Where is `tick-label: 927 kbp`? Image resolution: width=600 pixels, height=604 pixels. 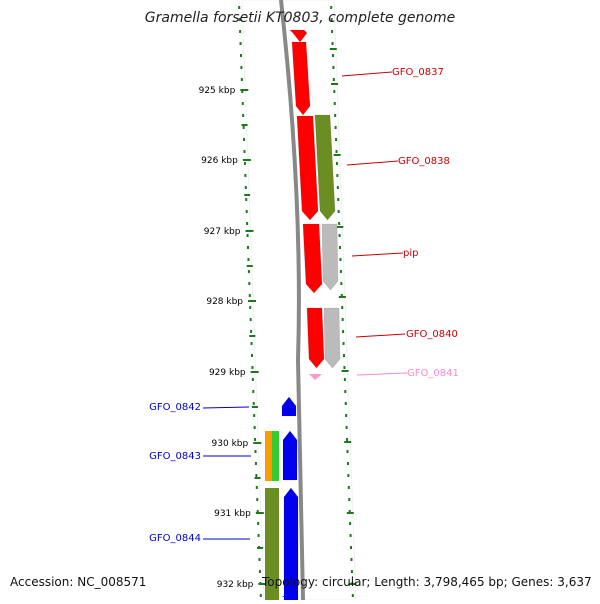 tick-label: 927 kbp is located at coordinates (222, 232).